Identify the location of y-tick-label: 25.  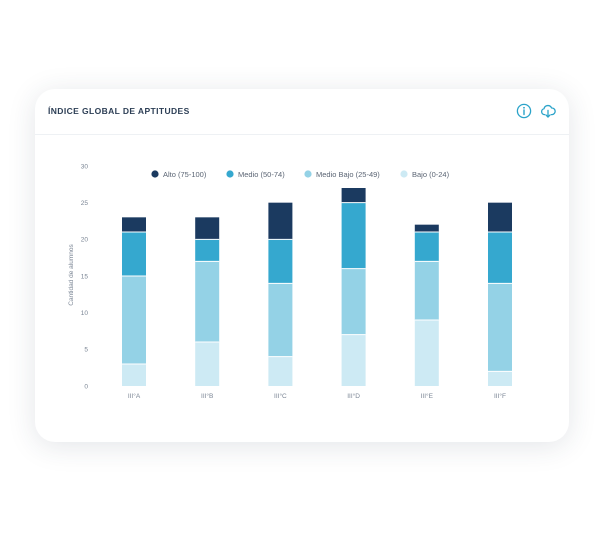
(85, 203).